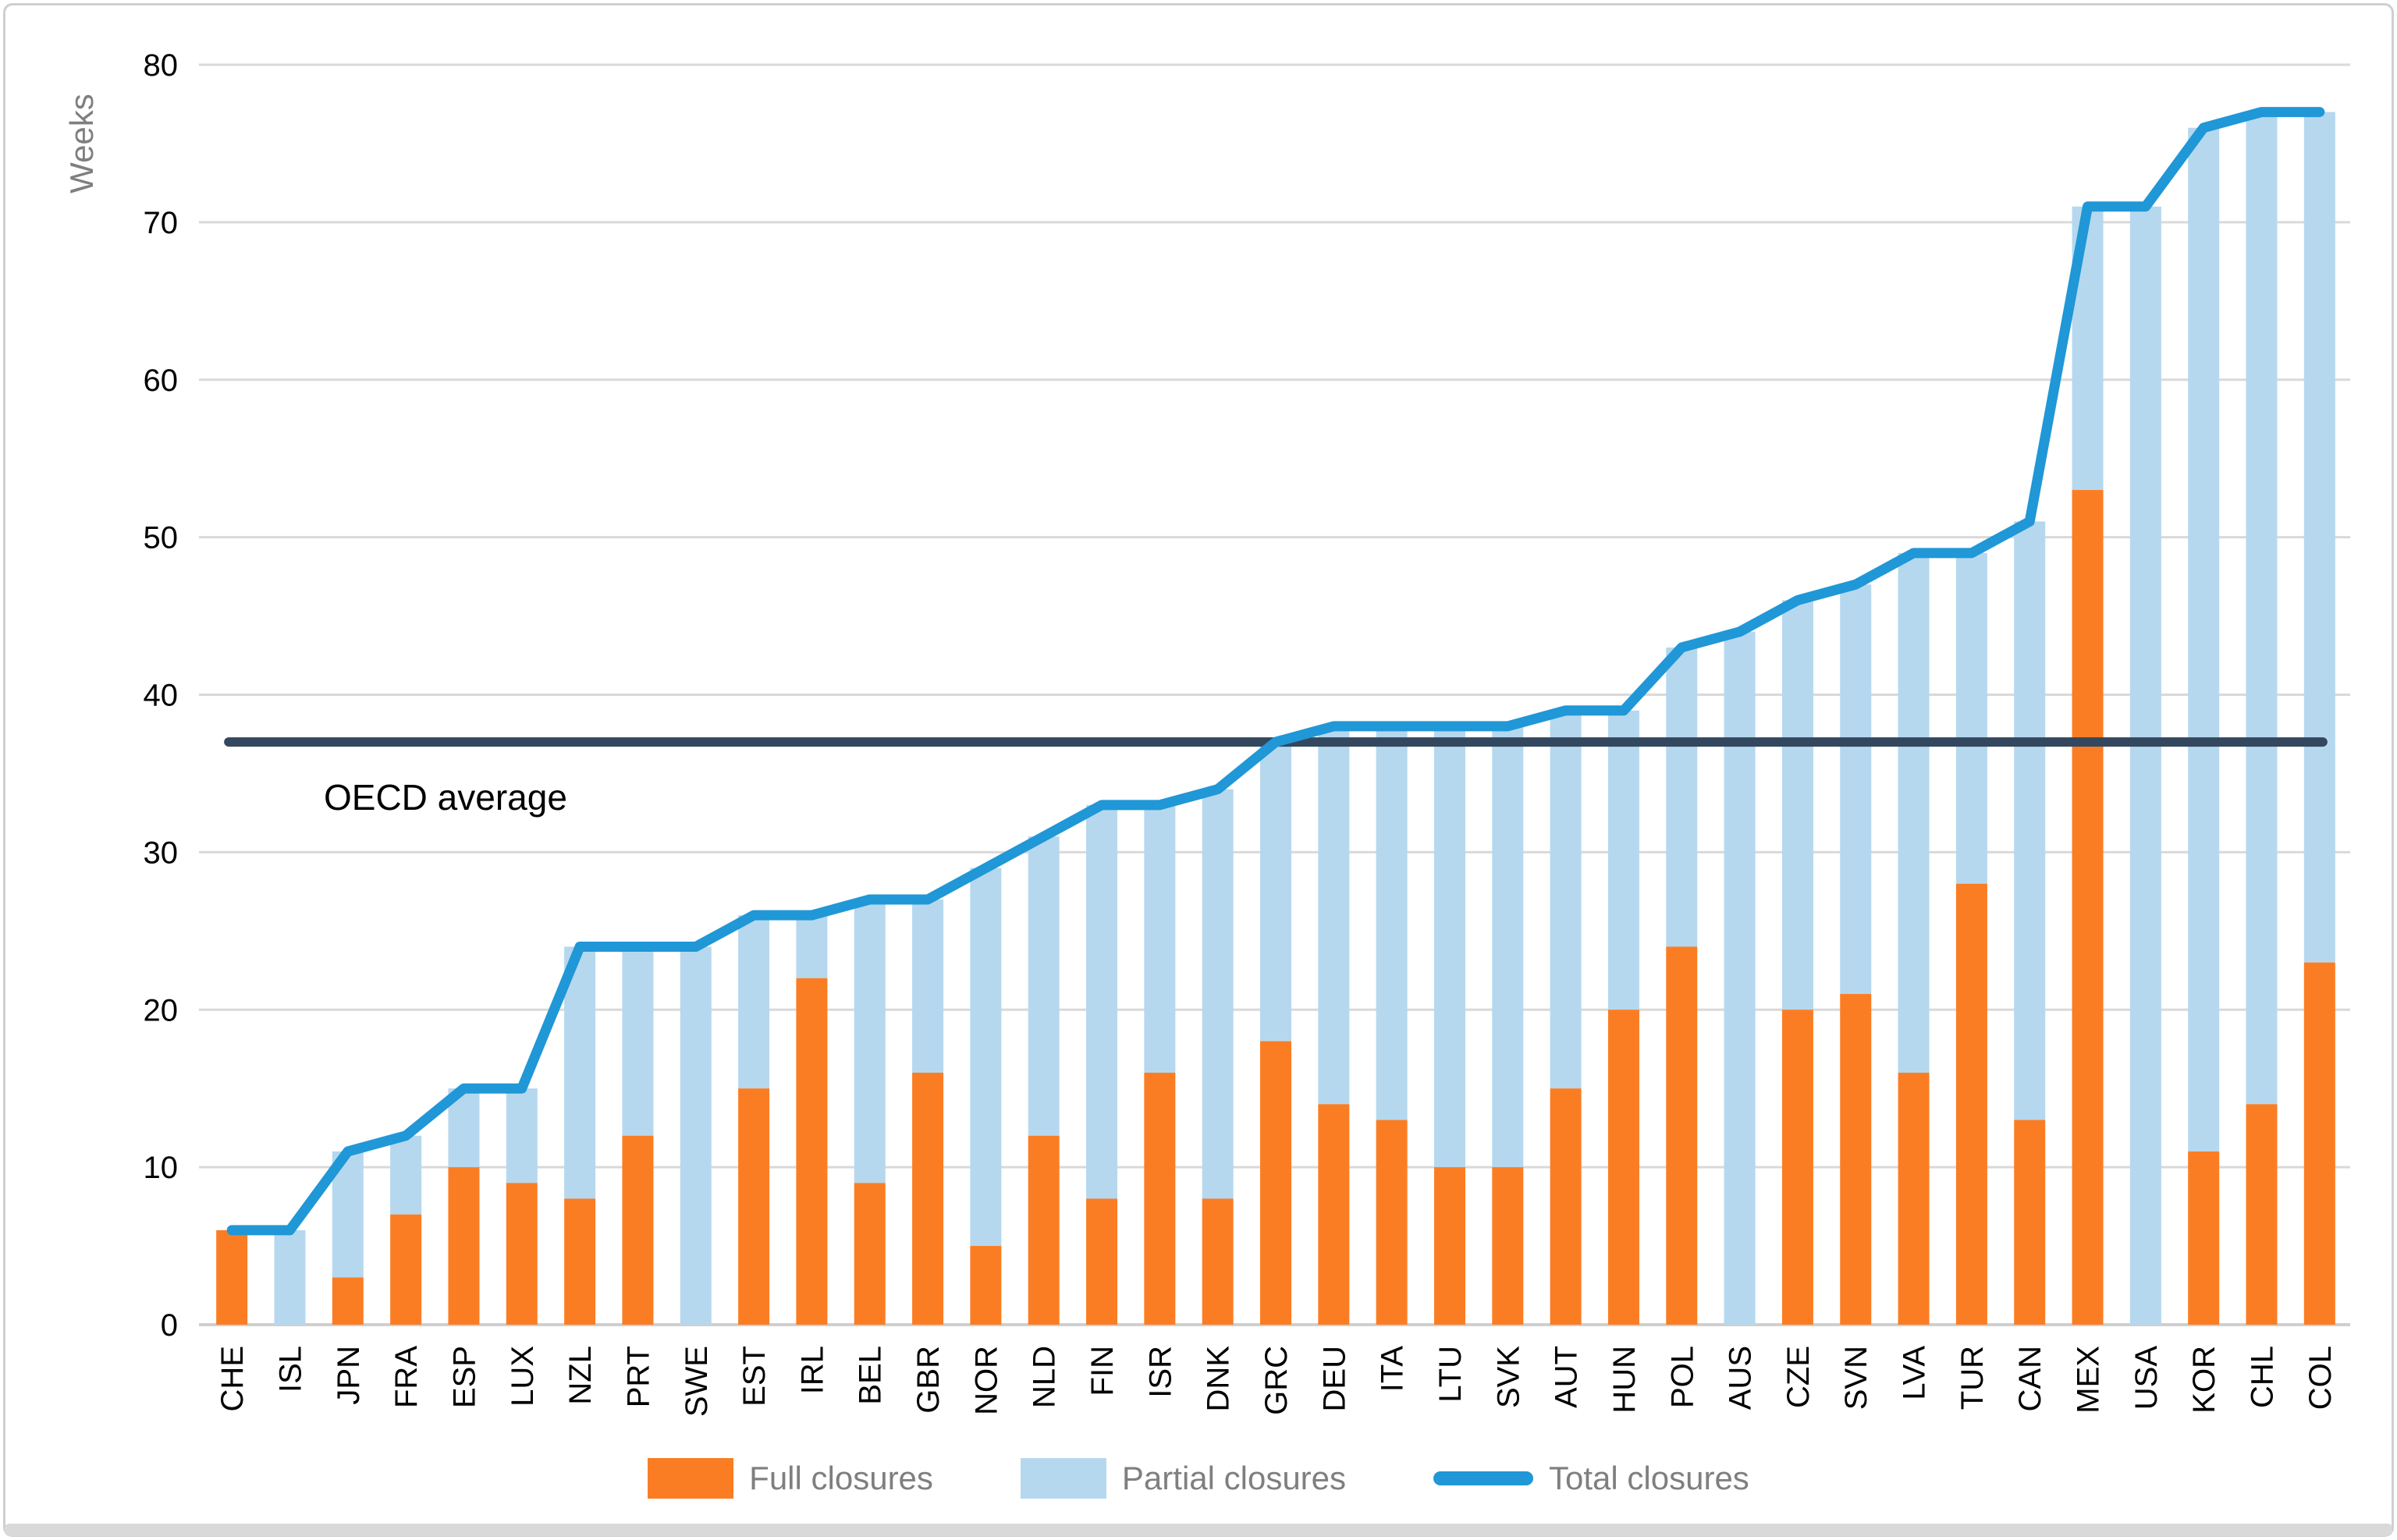 The width and height of the screenshot is (2397, 1540). I want to click on x-label-JPN: JPN, so click(349, 1375).